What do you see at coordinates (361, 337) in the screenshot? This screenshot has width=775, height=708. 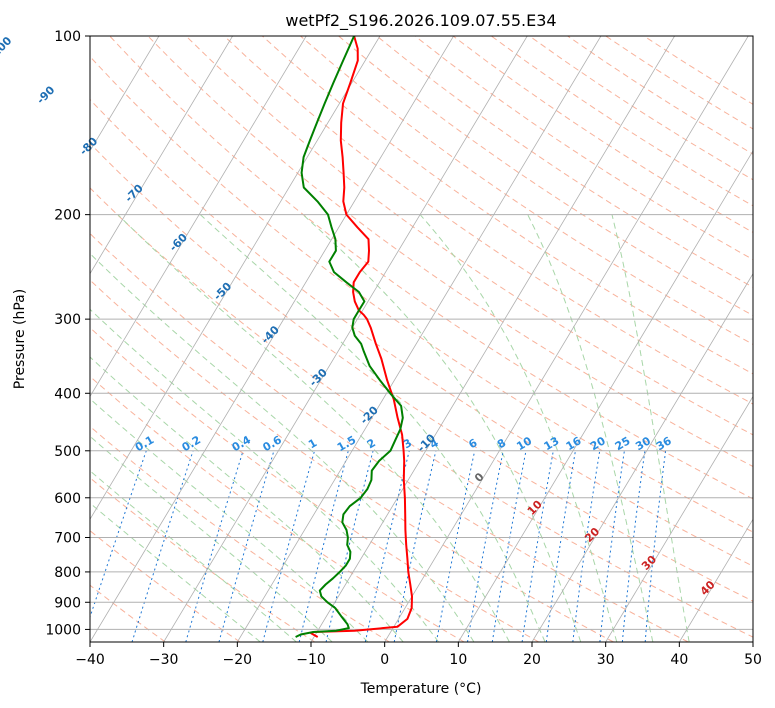 I see `temperature-profile` at bounding box center [361, 337].